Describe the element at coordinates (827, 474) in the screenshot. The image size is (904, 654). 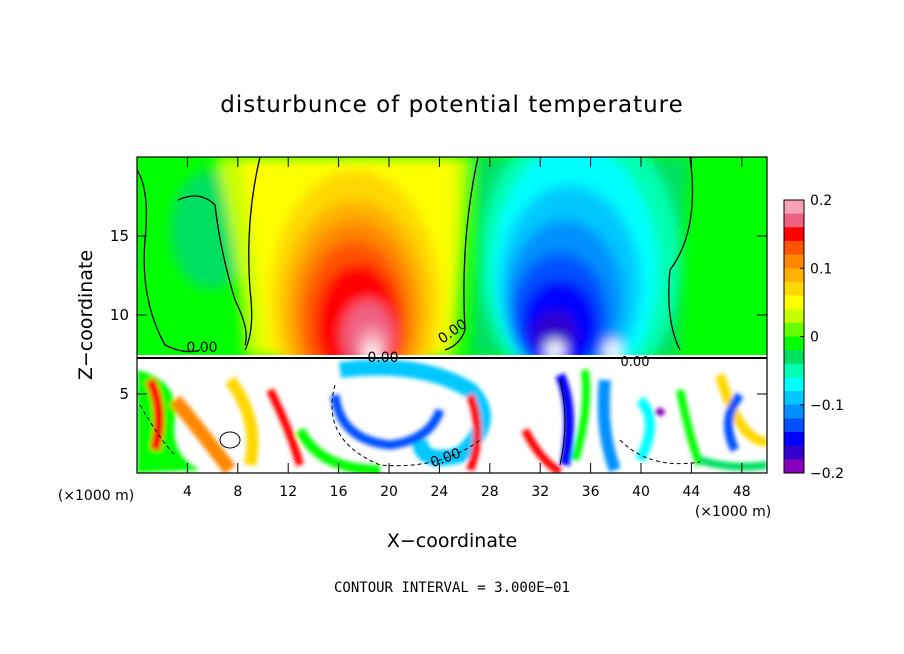
I see `colorbar-tick-label: −0.2` at that location.